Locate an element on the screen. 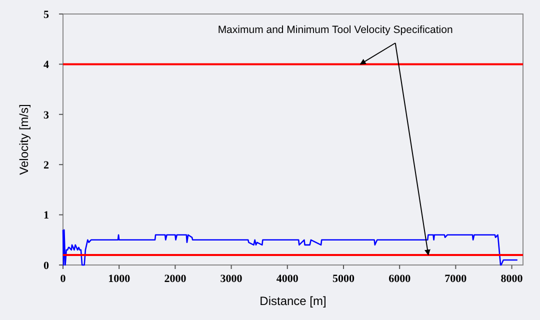 This screenshot has height=320, width=540. x-tick-label: 8000 is located at coordinates (512, 279).